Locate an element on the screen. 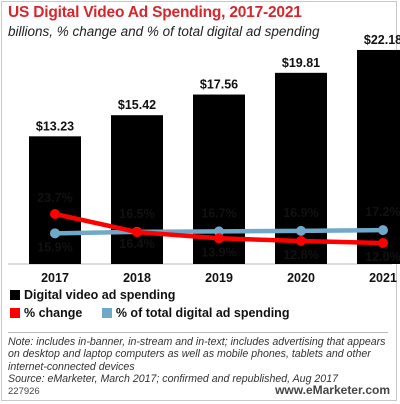 The width and height of the screenshot is (400, 404). share-value-label-2018: 16.5% is located at coordinates (136, 214).